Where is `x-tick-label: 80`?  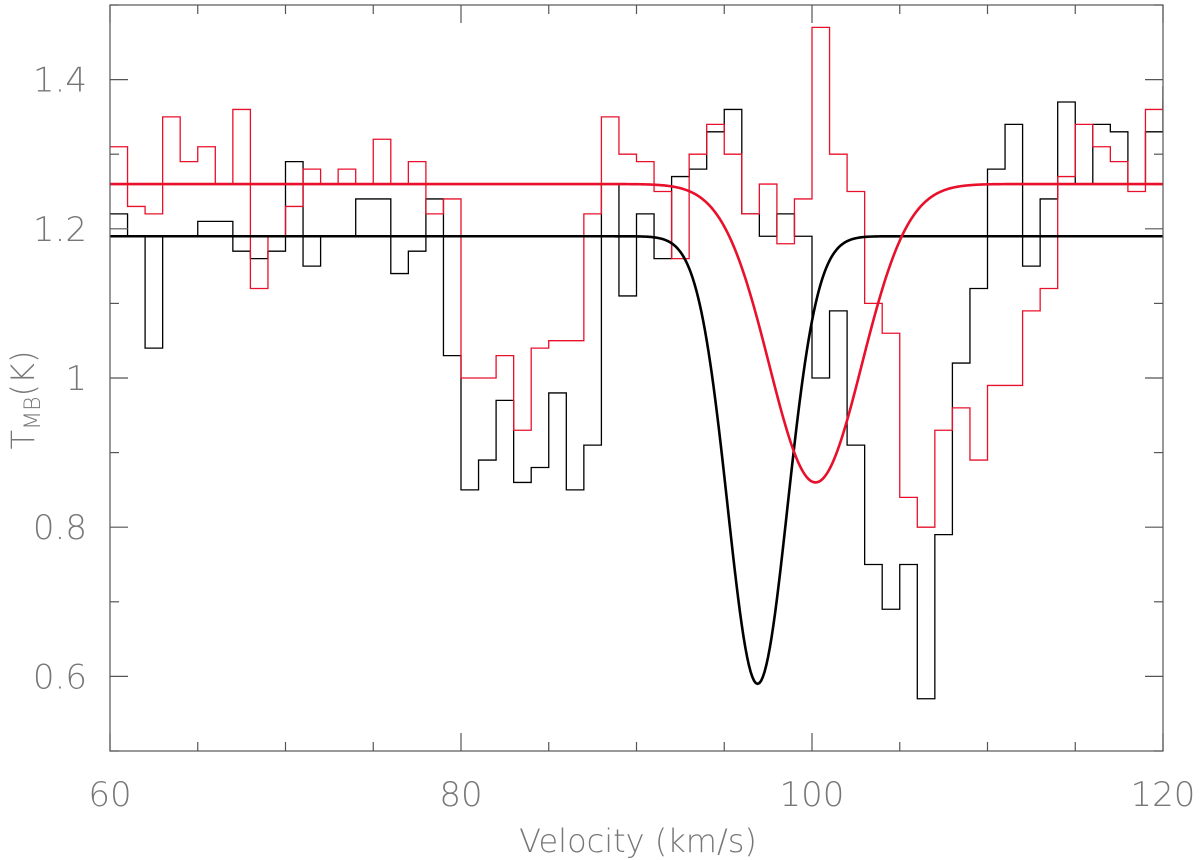
x-tick-label: 80 is located at coordinates (460, 795).